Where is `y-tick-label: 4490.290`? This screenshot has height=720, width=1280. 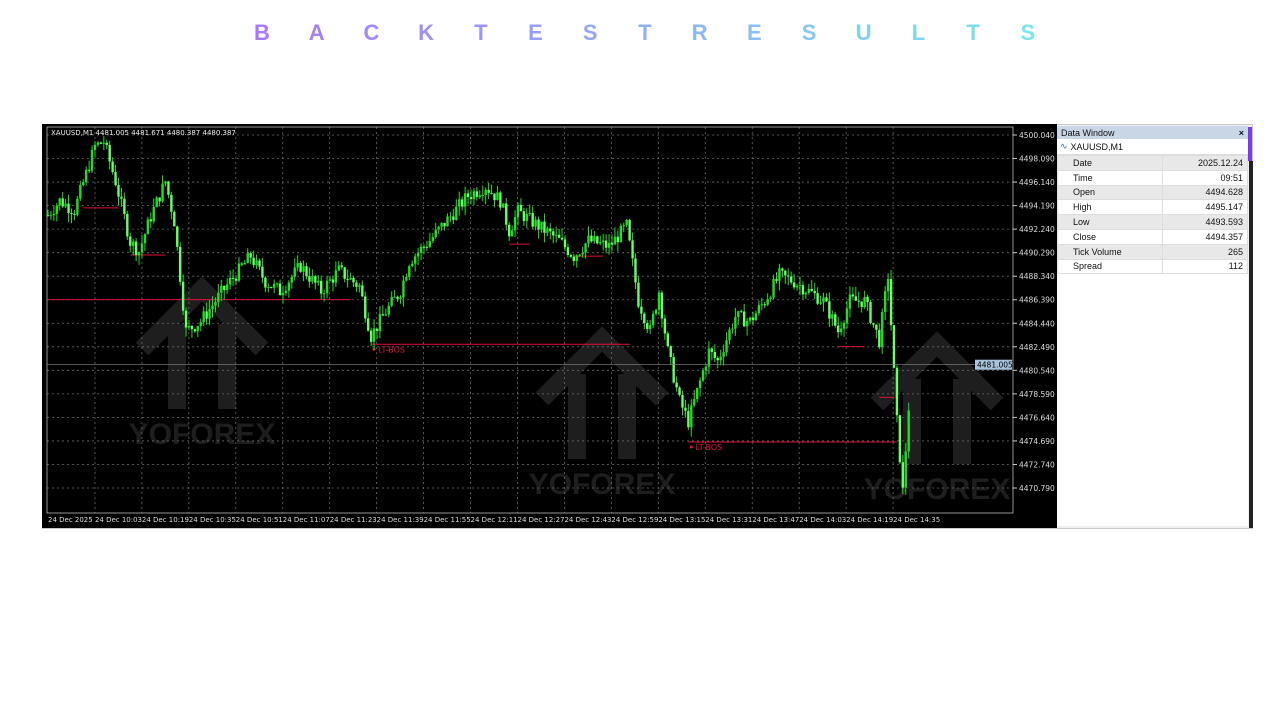
y-tick-label: 4490.290 is located at coordinates (1037, 253).